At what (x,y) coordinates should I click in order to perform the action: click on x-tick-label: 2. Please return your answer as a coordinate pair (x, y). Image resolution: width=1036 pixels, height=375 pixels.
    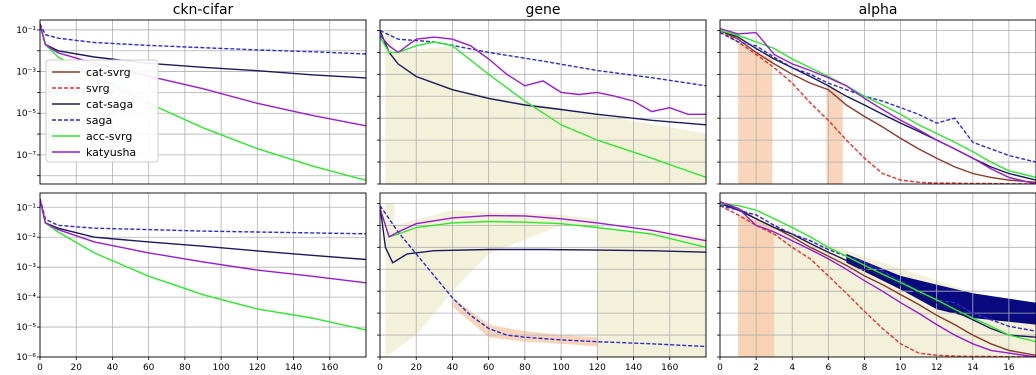
    Looking at the image, I should click on (756, 368).